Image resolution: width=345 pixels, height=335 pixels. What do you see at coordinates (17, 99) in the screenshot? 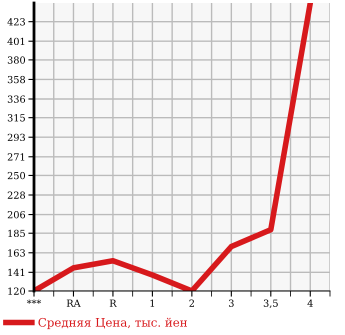
I see `y-tick-label: 336` at bounding box center [17, 99].